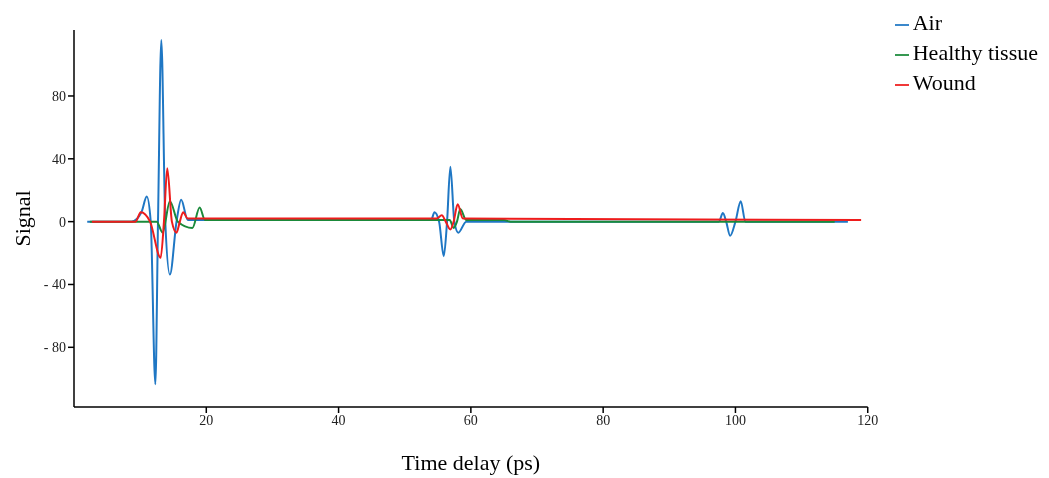 The width and height of the screenshot is (1049, 478). I want to click on y-tick-label: 80, so click(59, 96).